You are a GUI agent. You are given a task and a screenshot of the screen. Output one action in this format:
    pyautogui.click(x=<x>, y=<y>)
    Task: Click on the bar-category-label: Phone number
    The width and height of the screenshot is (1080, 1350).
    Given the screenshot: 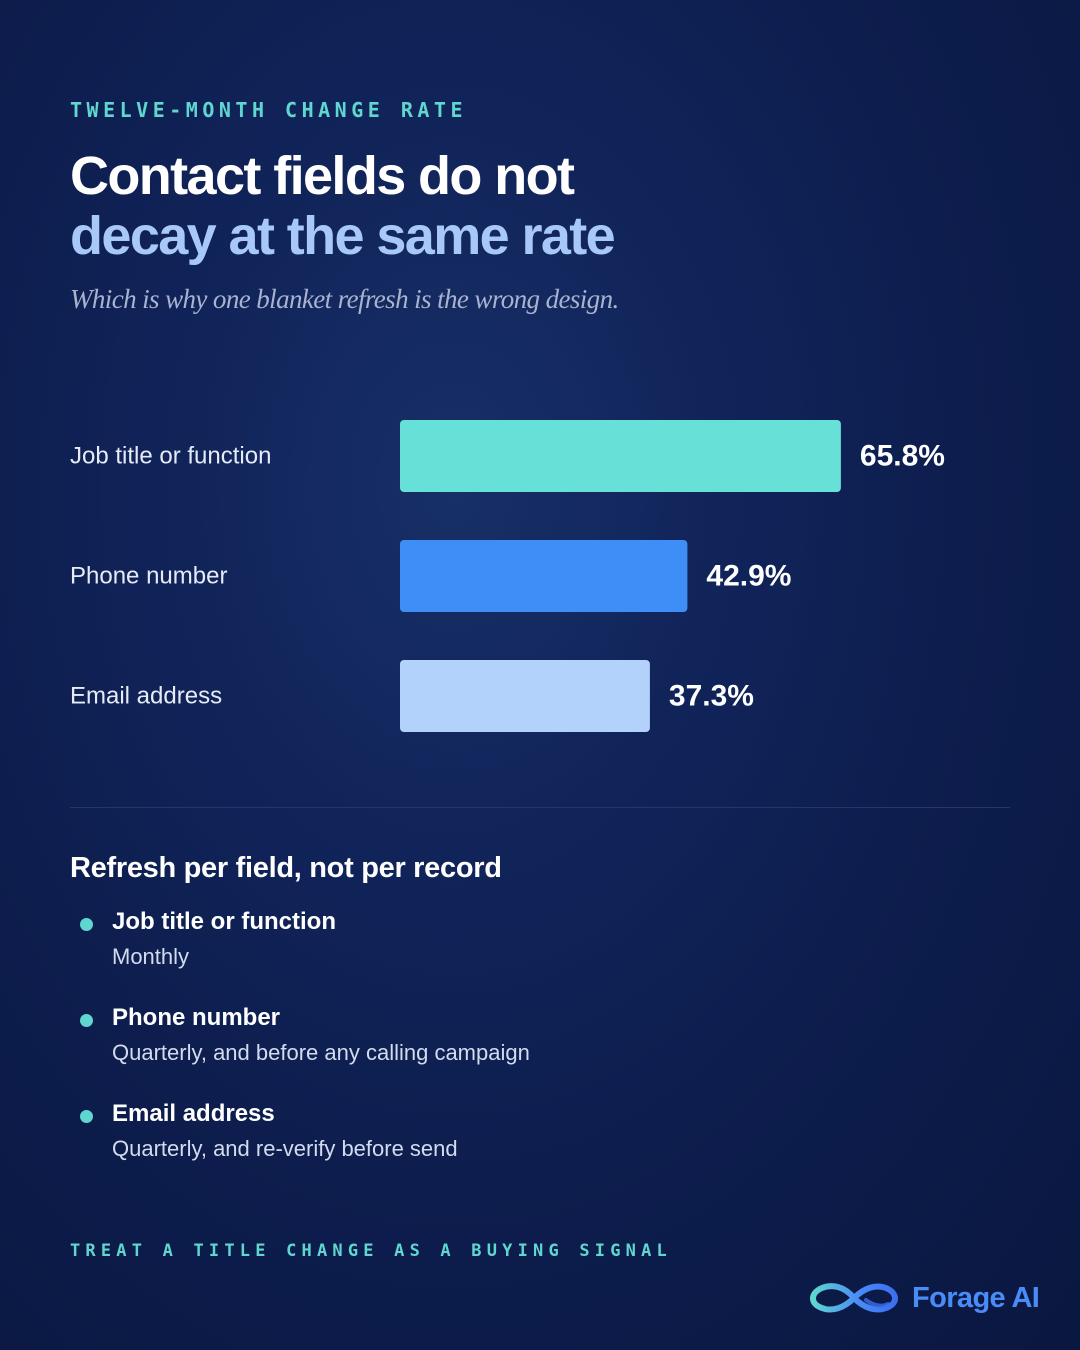 What is the action you would take?
    pyautogui.click(x=148, y=576)
    